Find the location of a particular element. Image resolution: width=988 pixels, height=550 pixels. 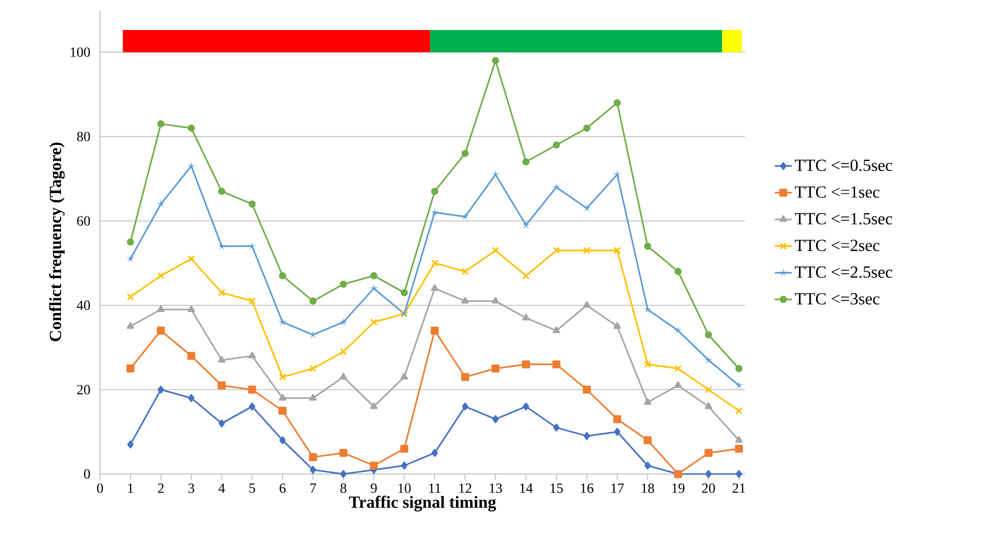

x-tick-label: 8 is located at coordinates (343, 488).